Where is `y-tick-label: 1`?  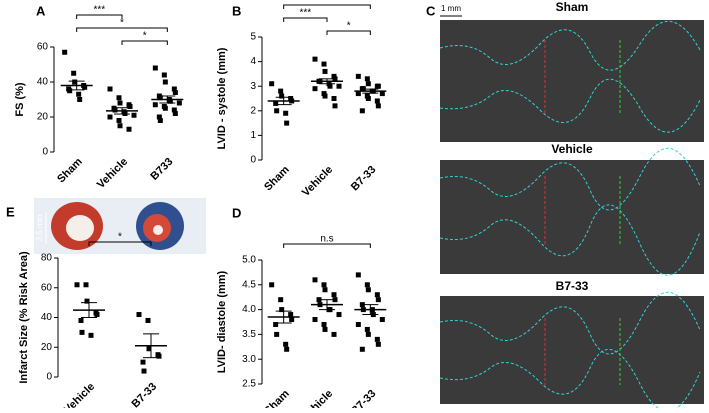 y-tick-label: 1 is located at coordinates (253, 135).